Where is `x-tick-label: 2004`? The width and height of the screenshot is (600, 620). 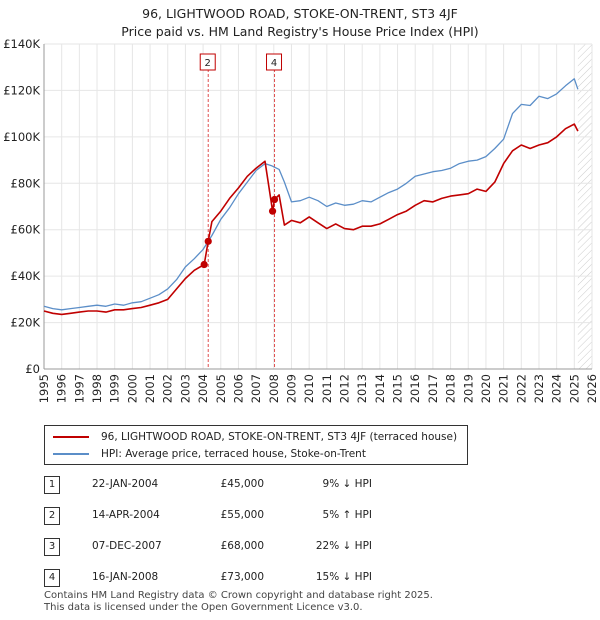 x-tick-label: 2004 is located at coordinates (203, 388).